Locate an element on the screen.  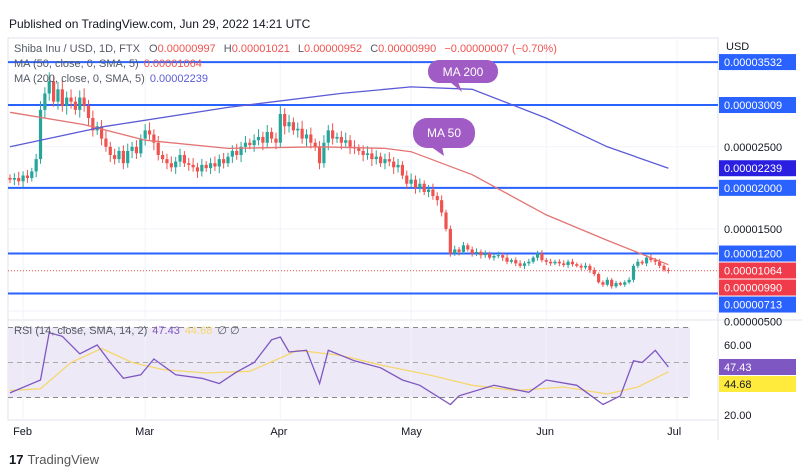
rsi-line is located at coordinates (339, 368).